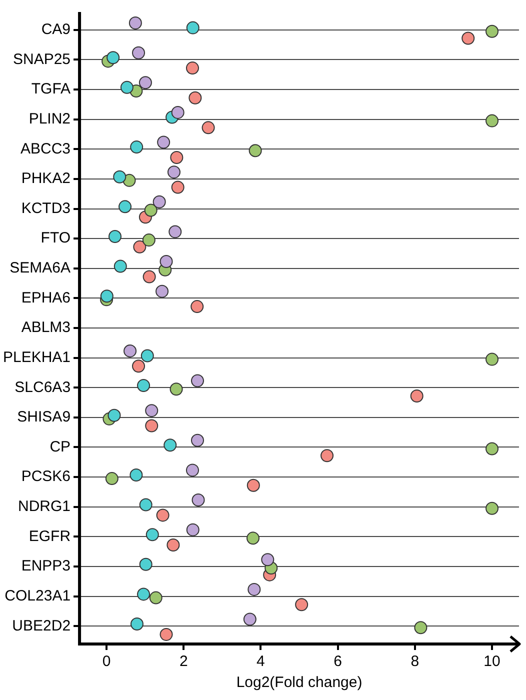 This screenshot has width=526, height=700. Describe the element at coordinates (492, 661) in the screenshot. I see `x-tick-label: 10` at that location.